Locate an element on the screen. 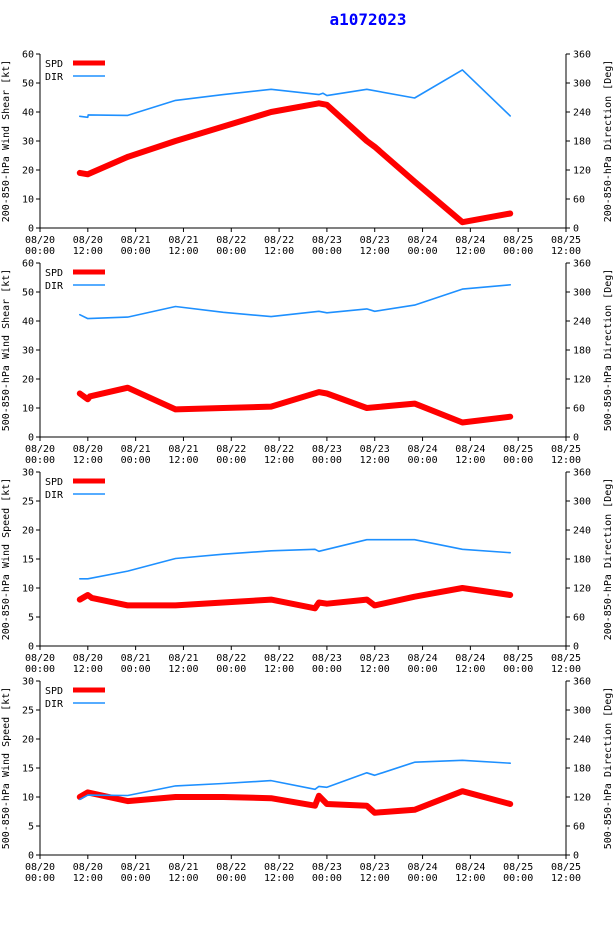 The height and width of the screenshot is (936, 614). left-y-tick-label: 40 is located at coordinates (28, 322).